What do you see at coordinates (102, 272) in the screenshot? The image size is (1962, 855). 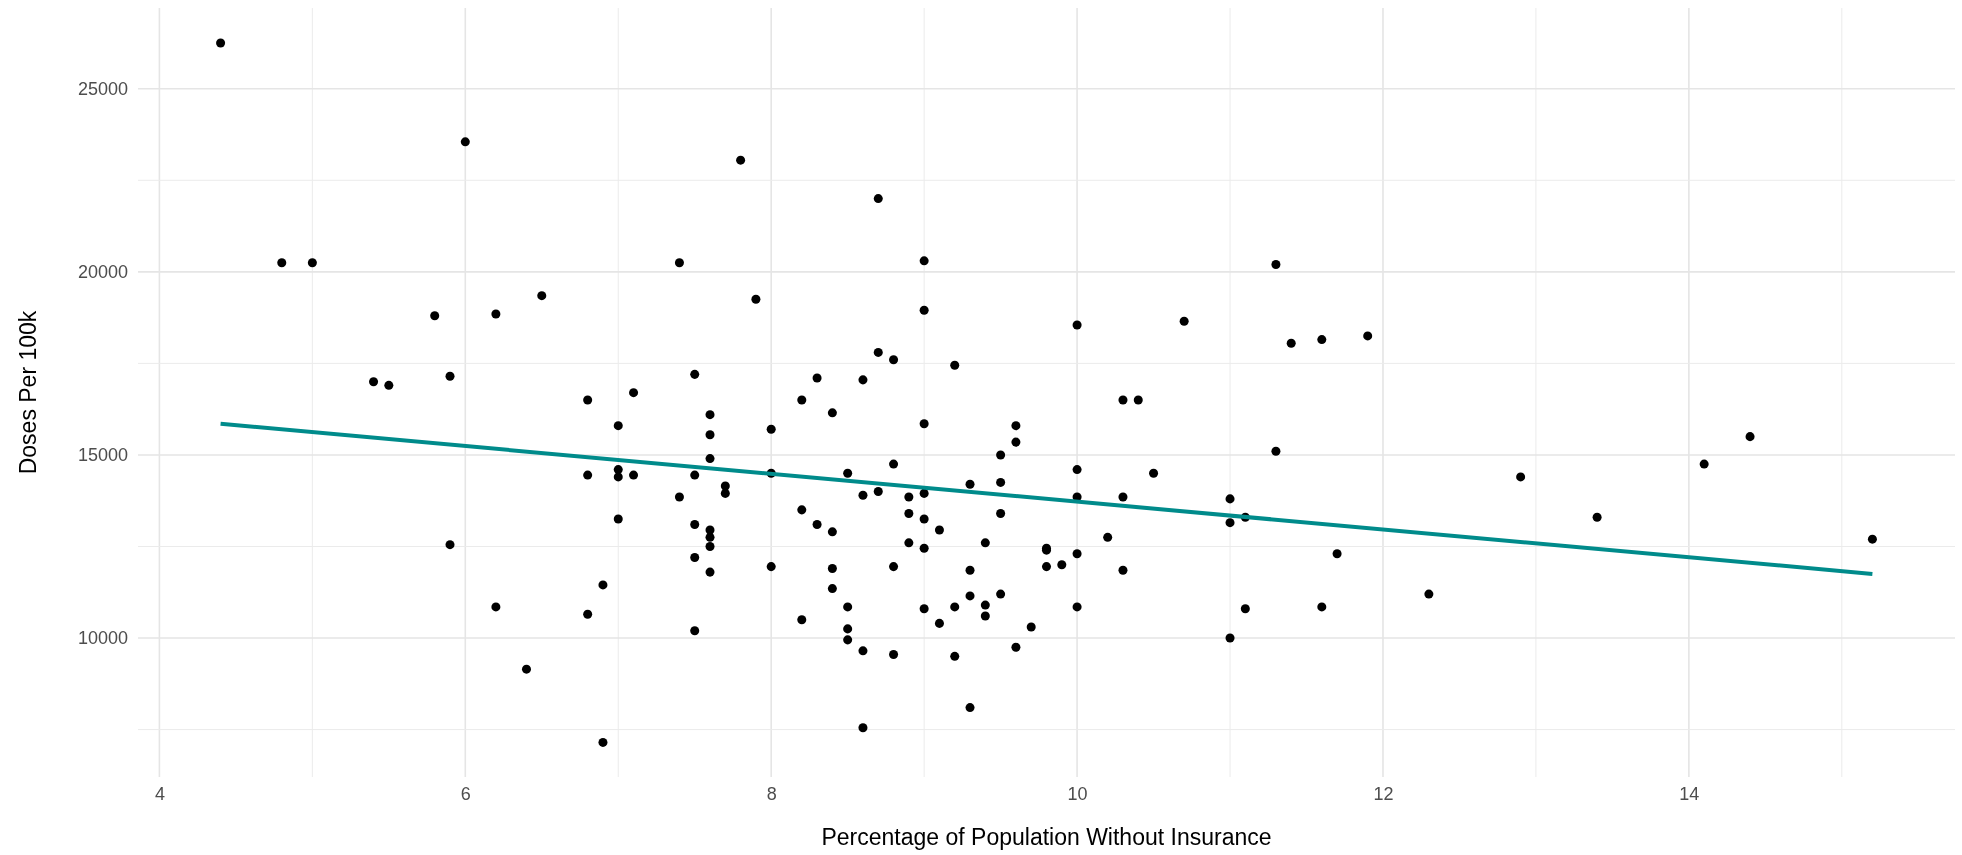 I see `y-tick-label: 20000` at bounding box center [102, 272].